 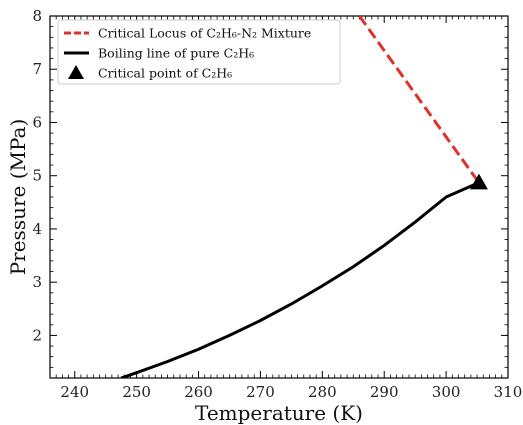 What do you see at coordinates (508, 392) in the screenshot?
I see `x-tick-label: 310` at bounding box center [508, 392].